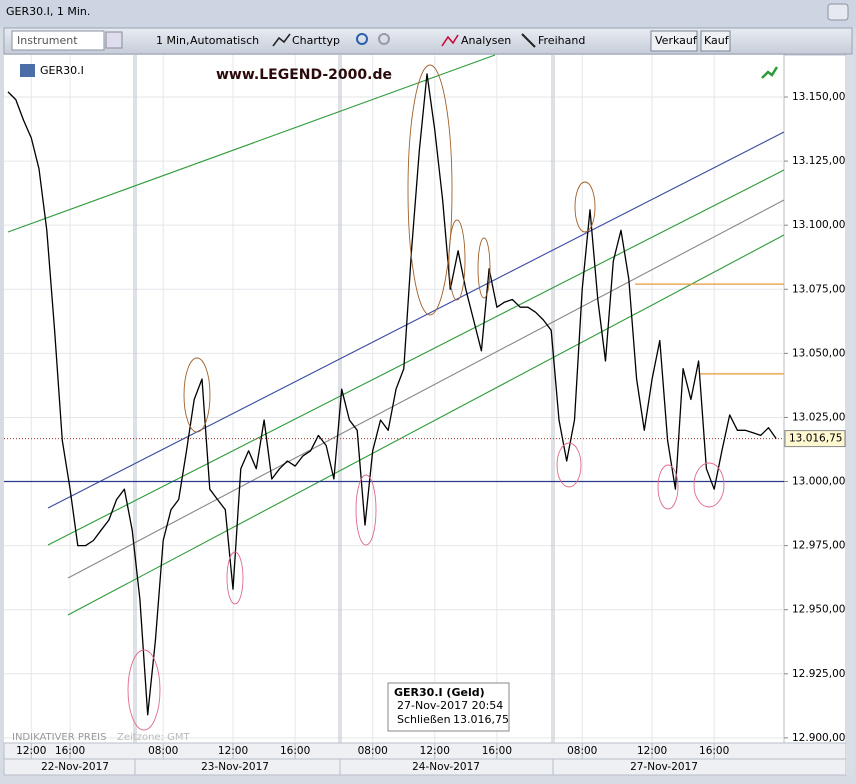 This screenshot has width=856, height=784. I want to click on charttyp-button: Charttyp, so click(316, 40).